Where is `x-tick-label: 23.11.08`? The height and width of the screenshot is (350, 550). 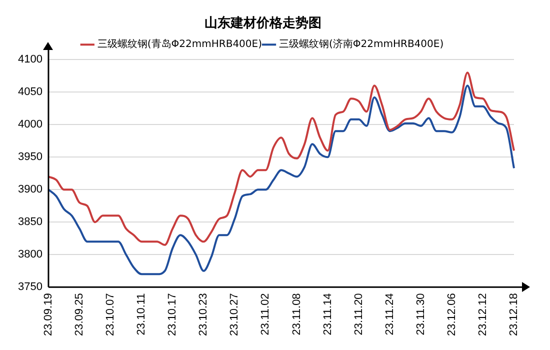
x-tick-label: 23.11.08 is located at coordinates (296, 314).